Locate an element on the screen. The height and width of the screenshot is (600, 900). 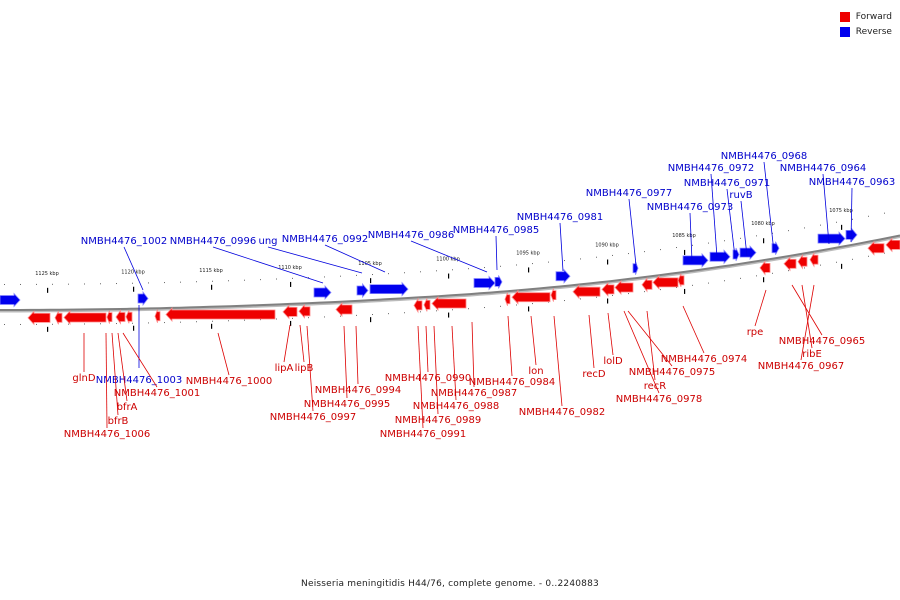
reverse-gene-label: NMBH4476_0992 is located at coordinates (325, 239).